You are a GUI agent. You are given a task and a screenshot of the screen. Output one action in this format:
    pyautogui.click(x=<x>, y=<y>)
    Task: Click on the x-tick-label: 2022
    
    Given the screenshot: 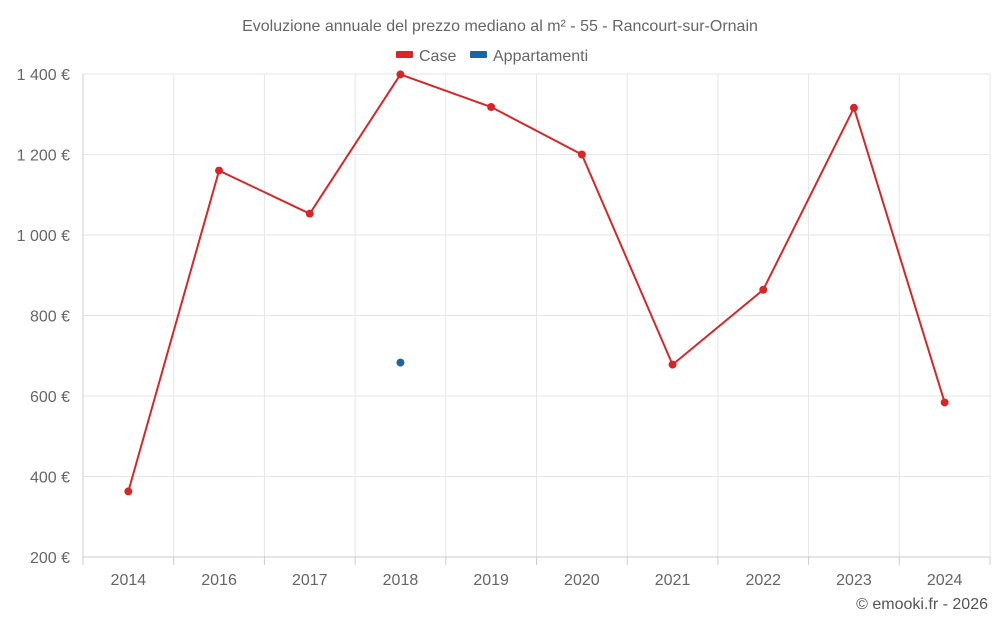 What is the action you would take?
    pyautogui.click(x=763, y=580)
    